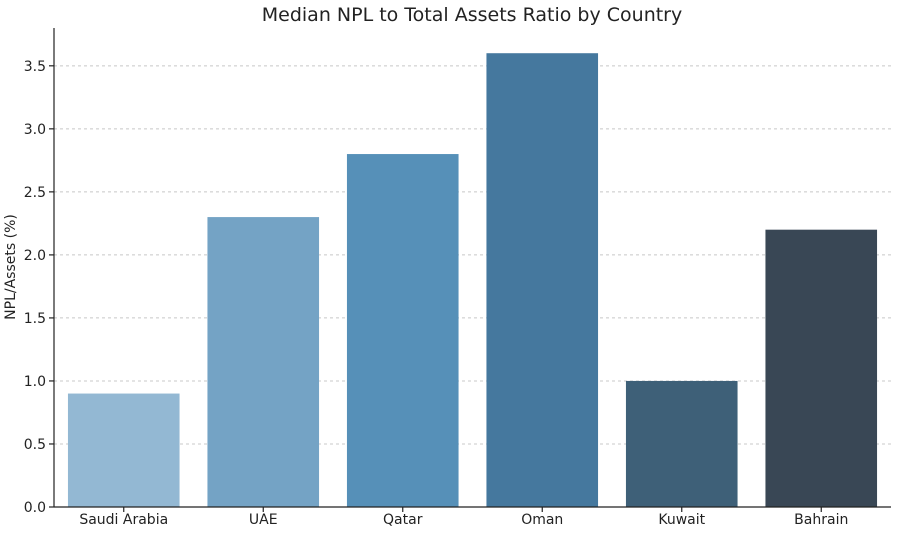 The width and height of the screenshot is (900, 534). What do you see at coordinates (542, 520) in the screenshot?
I see `x-tick-label: Oman` at bounding box center [542, 520].